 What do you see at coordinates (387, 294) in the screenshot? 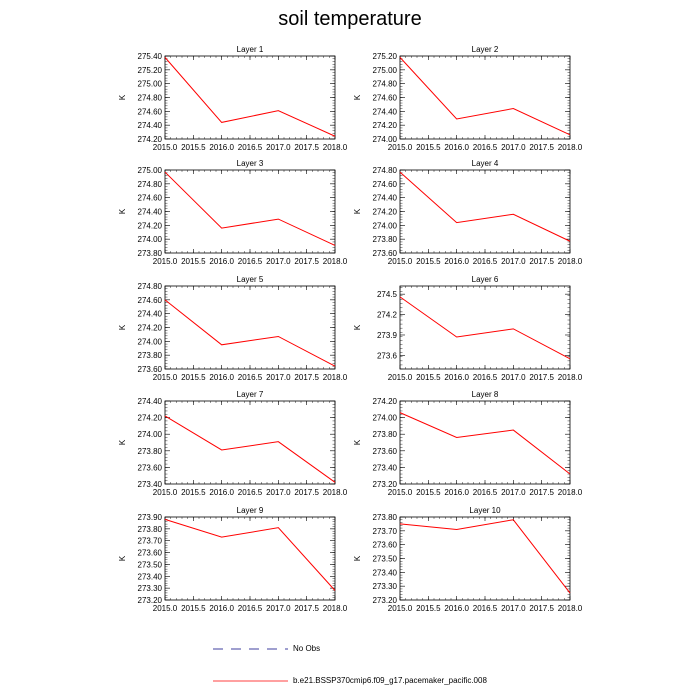
I see `y-tick-label: 274.5` at bounding box center [387, 294].